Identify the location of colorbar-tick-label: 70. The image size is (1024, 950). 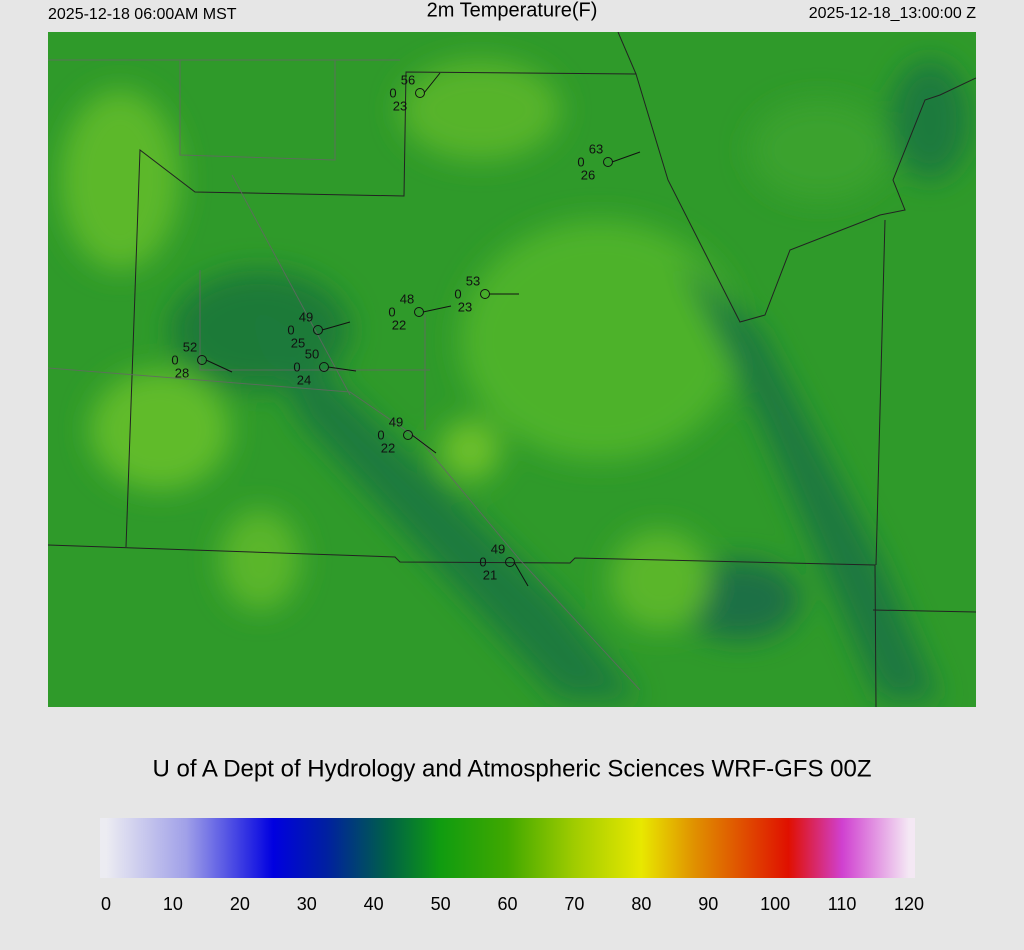
(574, 904).